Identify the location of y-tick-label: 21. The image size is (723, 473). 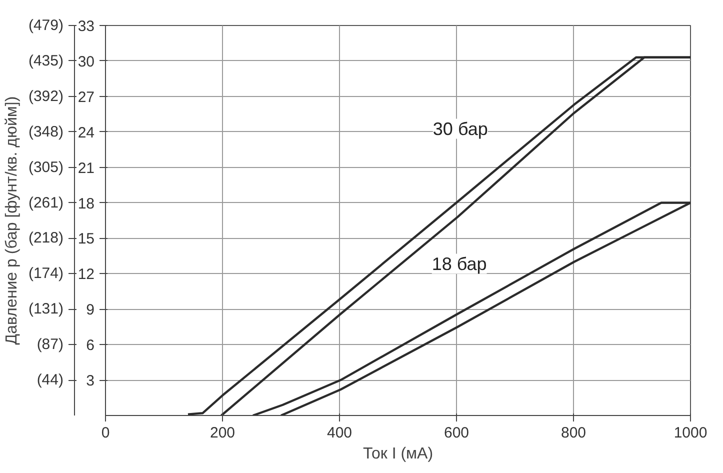
(86, 168).